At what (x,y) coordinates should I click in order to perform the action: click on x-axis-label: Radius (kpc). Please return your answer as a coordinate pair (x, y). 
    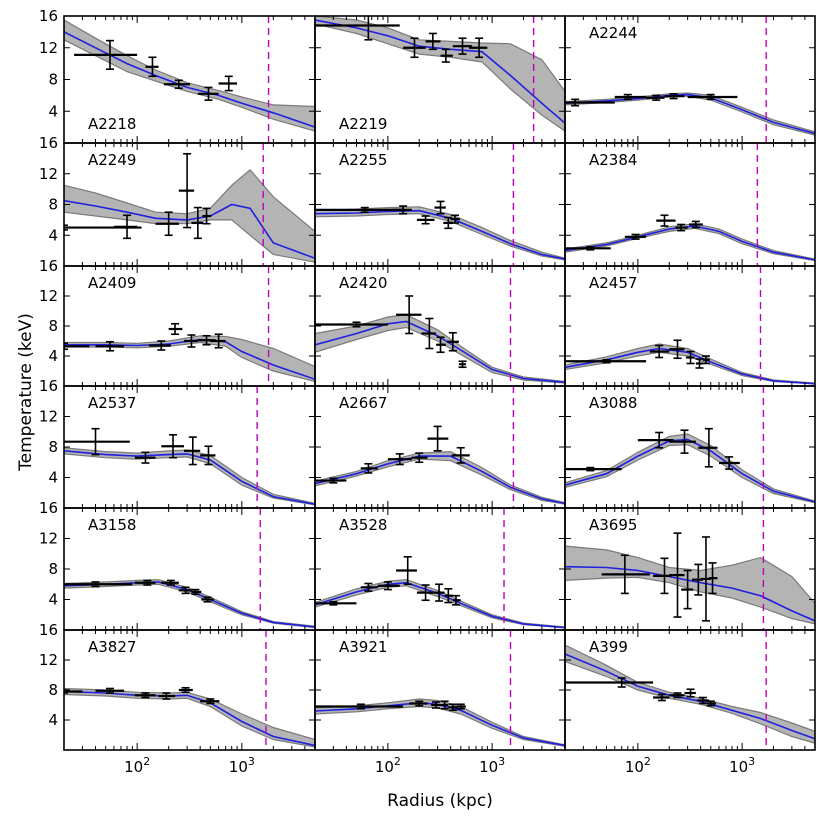
    Looking at the image, I should click on (440, 801).